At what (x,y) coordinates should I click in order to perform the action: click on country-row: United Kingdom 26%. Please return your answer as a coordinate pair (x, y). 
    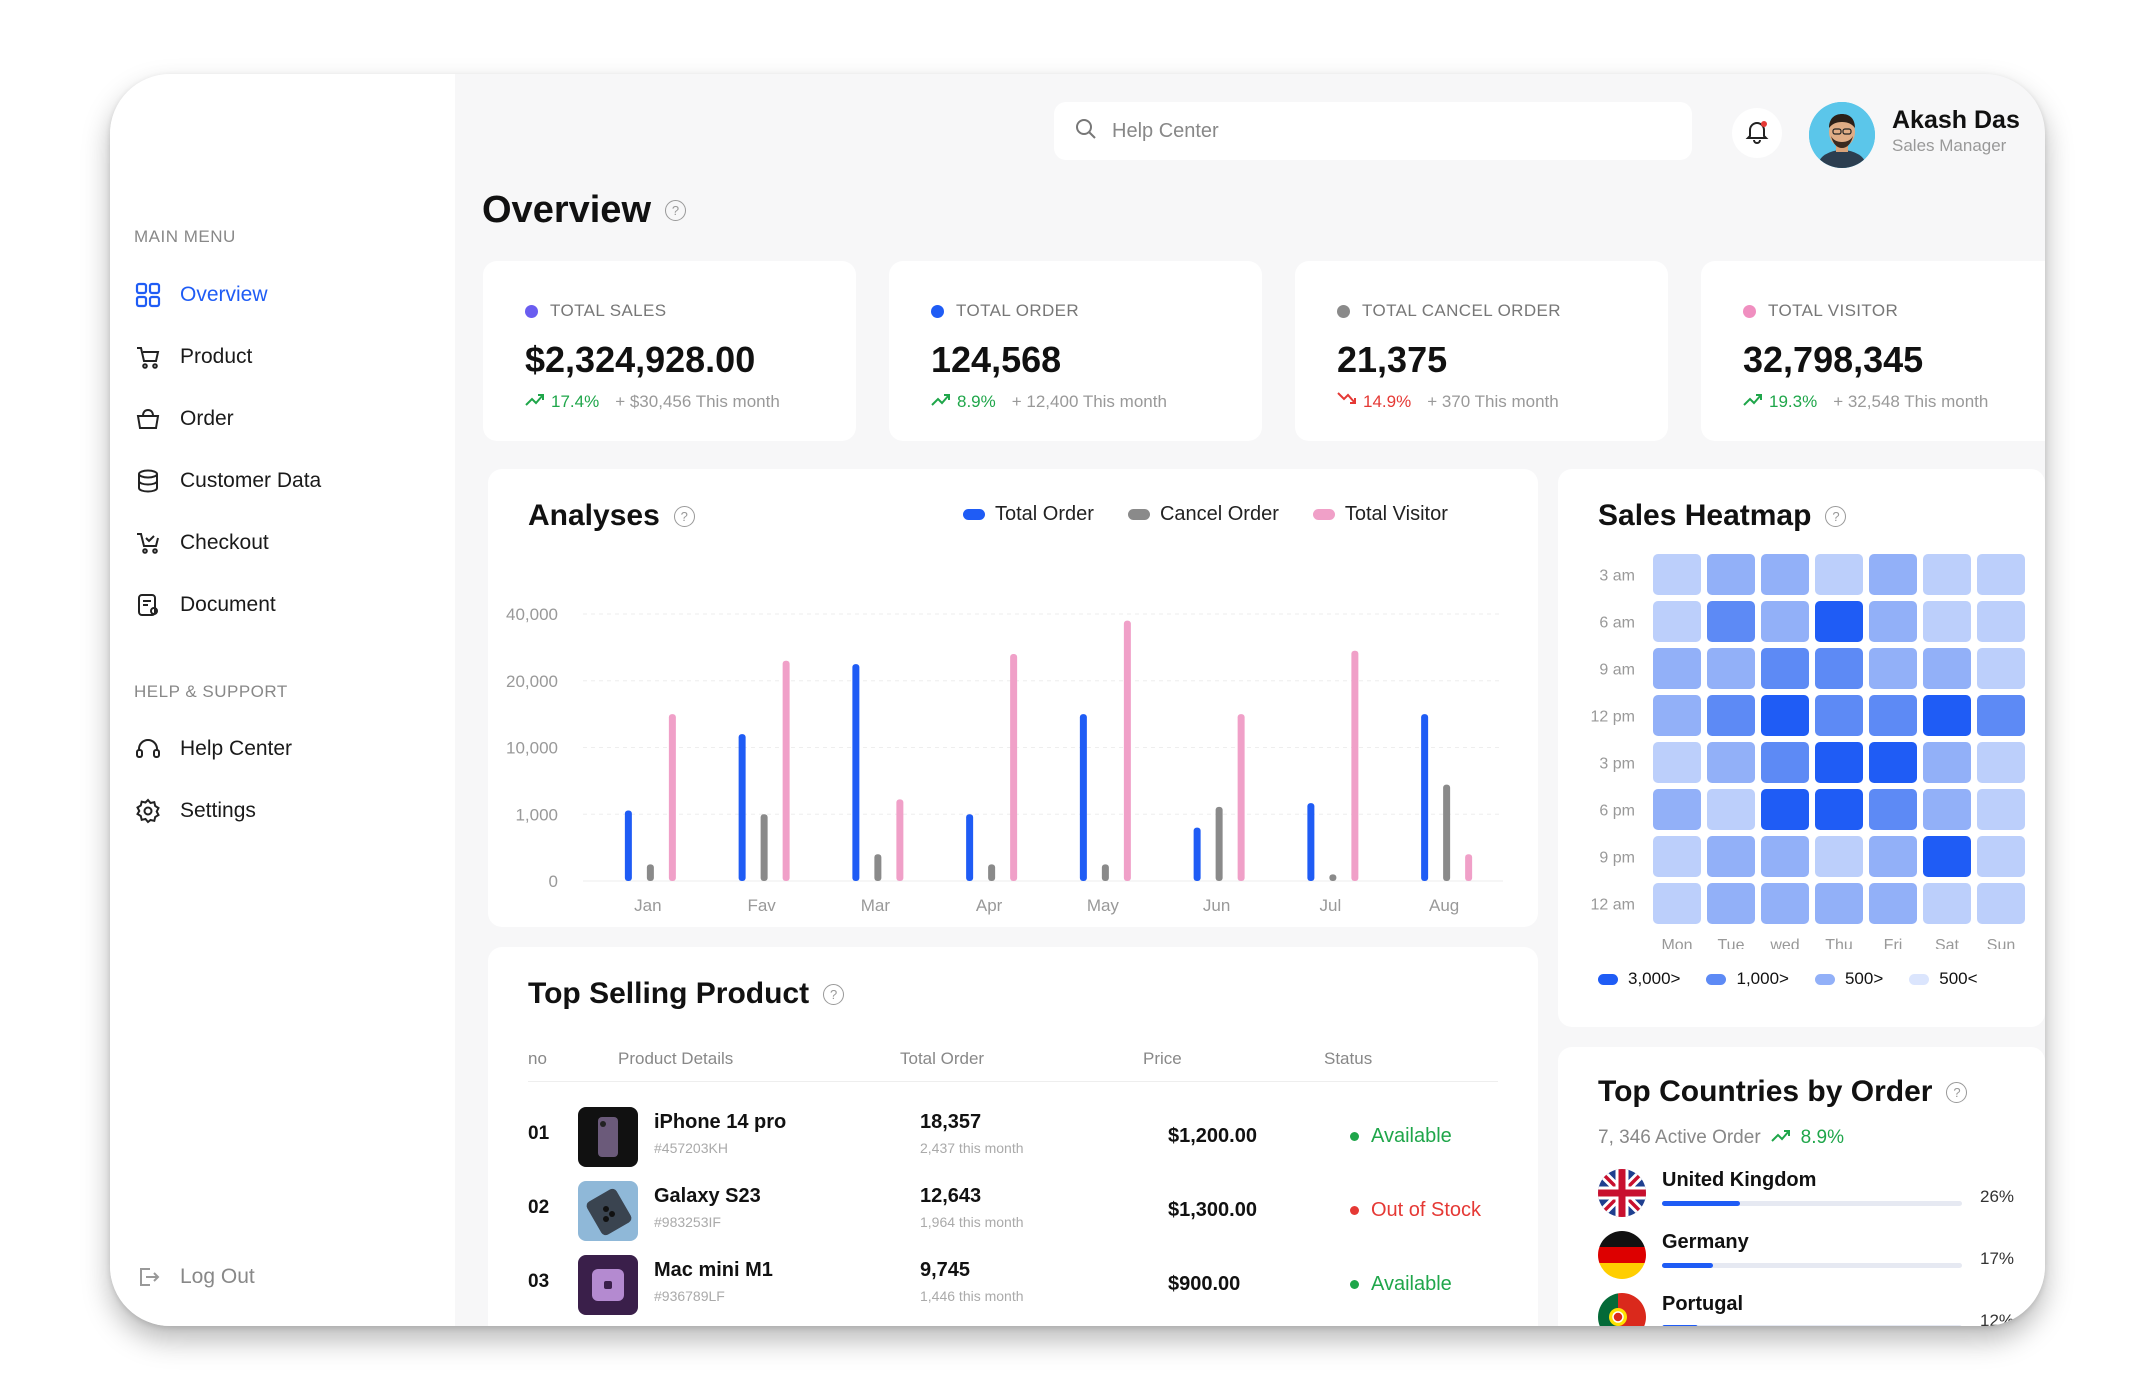
    Looking at the image, I should click on (1808, 1194).